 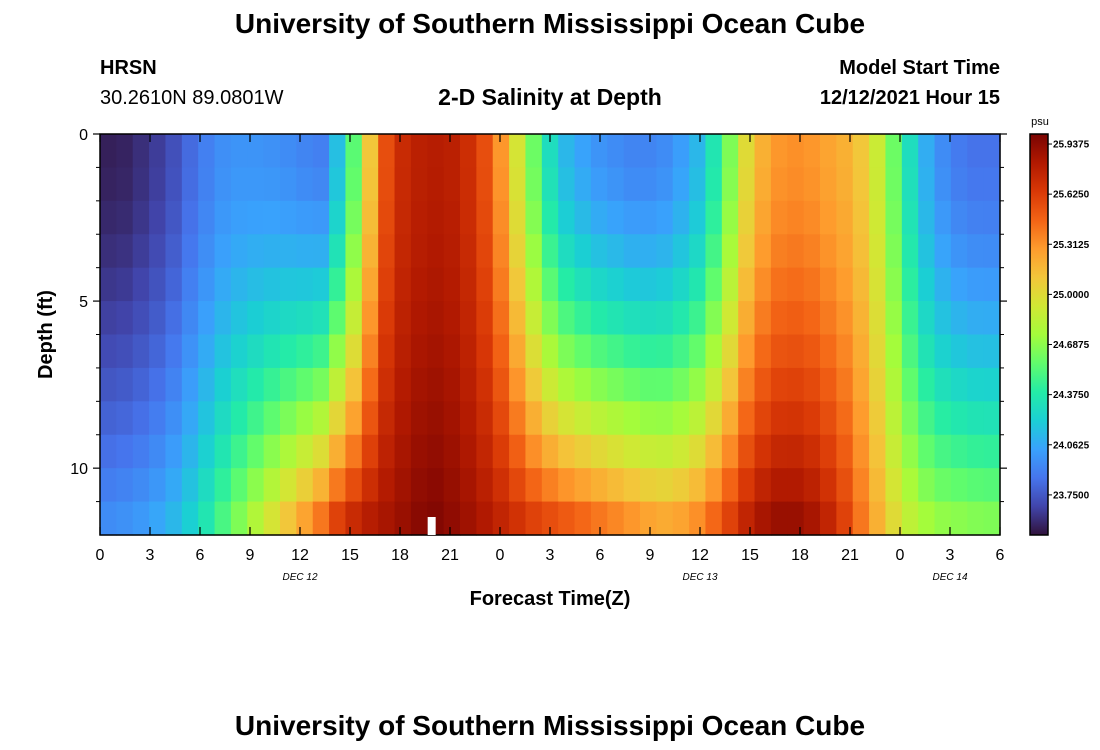 I want to click on y-tick-label: 5, so click(x=83, y=302).